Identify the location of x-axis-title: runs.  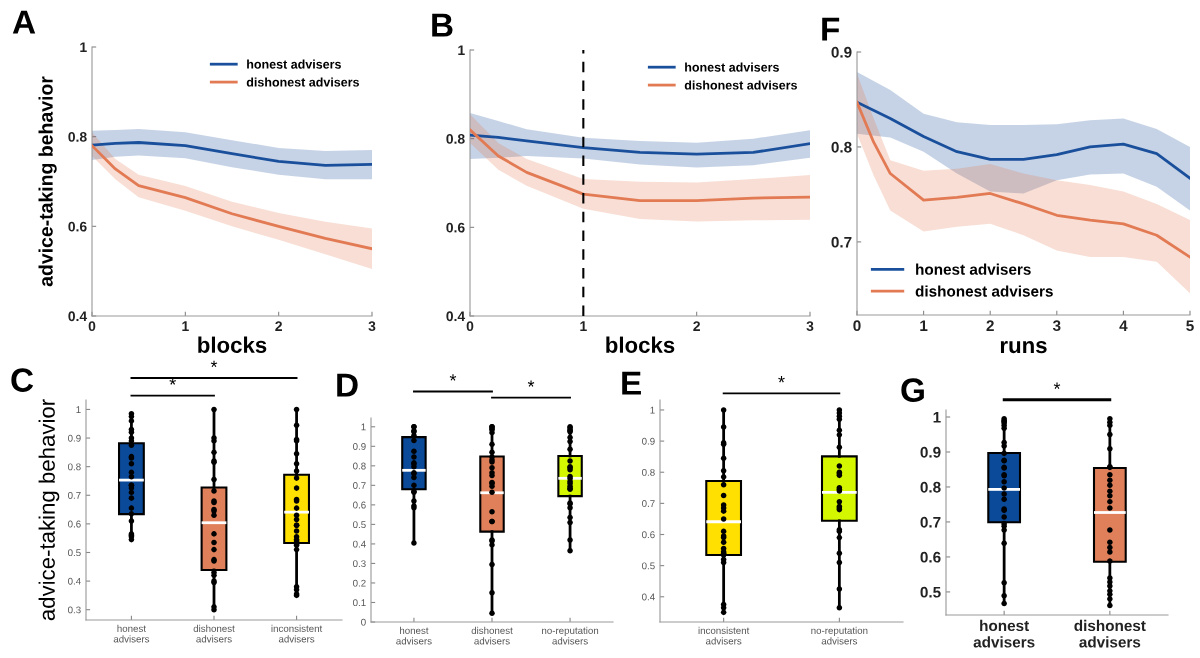
(1023, 347).